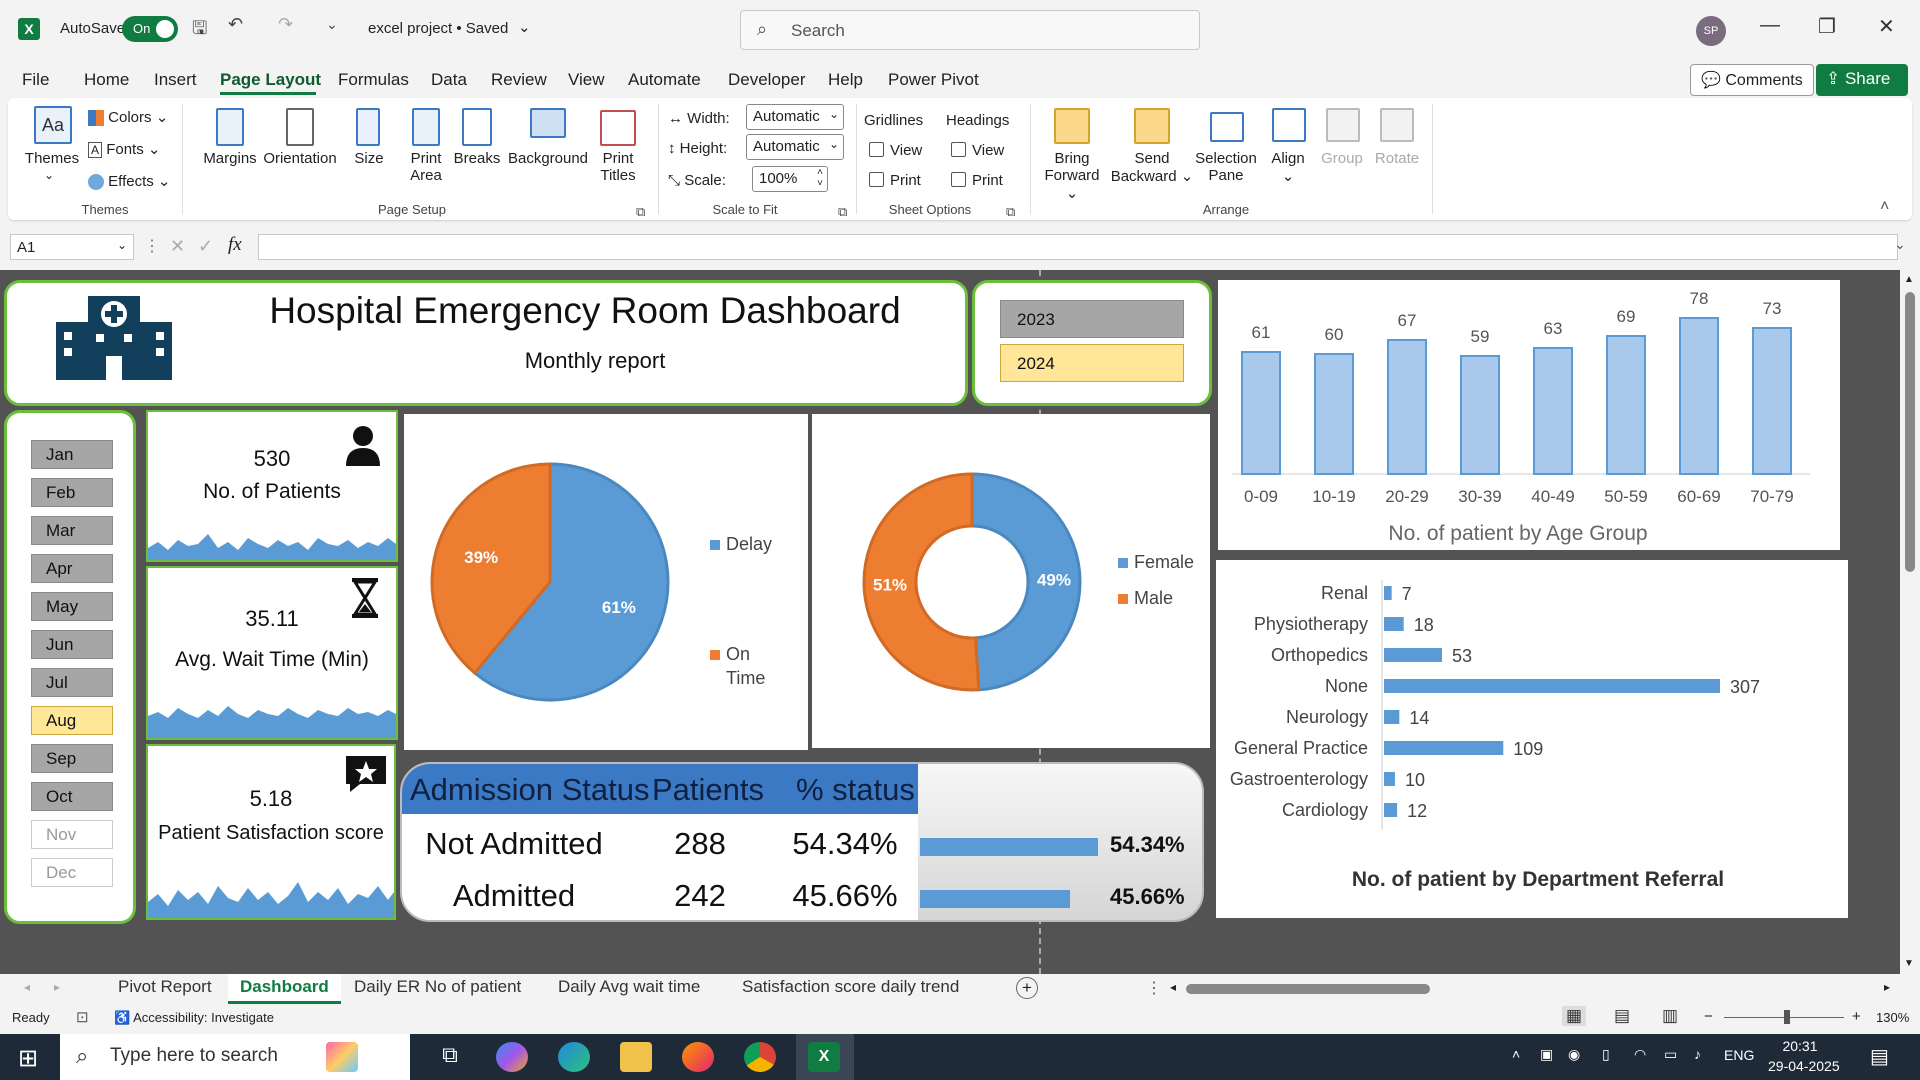 This screenshot has height=1080, width=1920. Describe the element at coordinates (72, 834) in the screenshot. I see `month-item-nov: Nov` at that location.